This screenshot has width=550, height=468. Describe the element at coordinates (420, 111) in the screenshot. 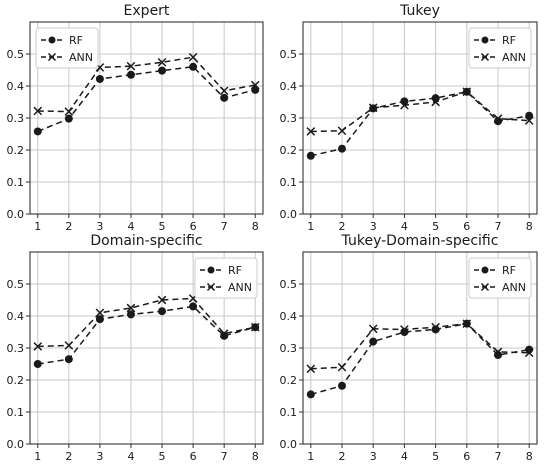

I see `series-line-ann` at that location.